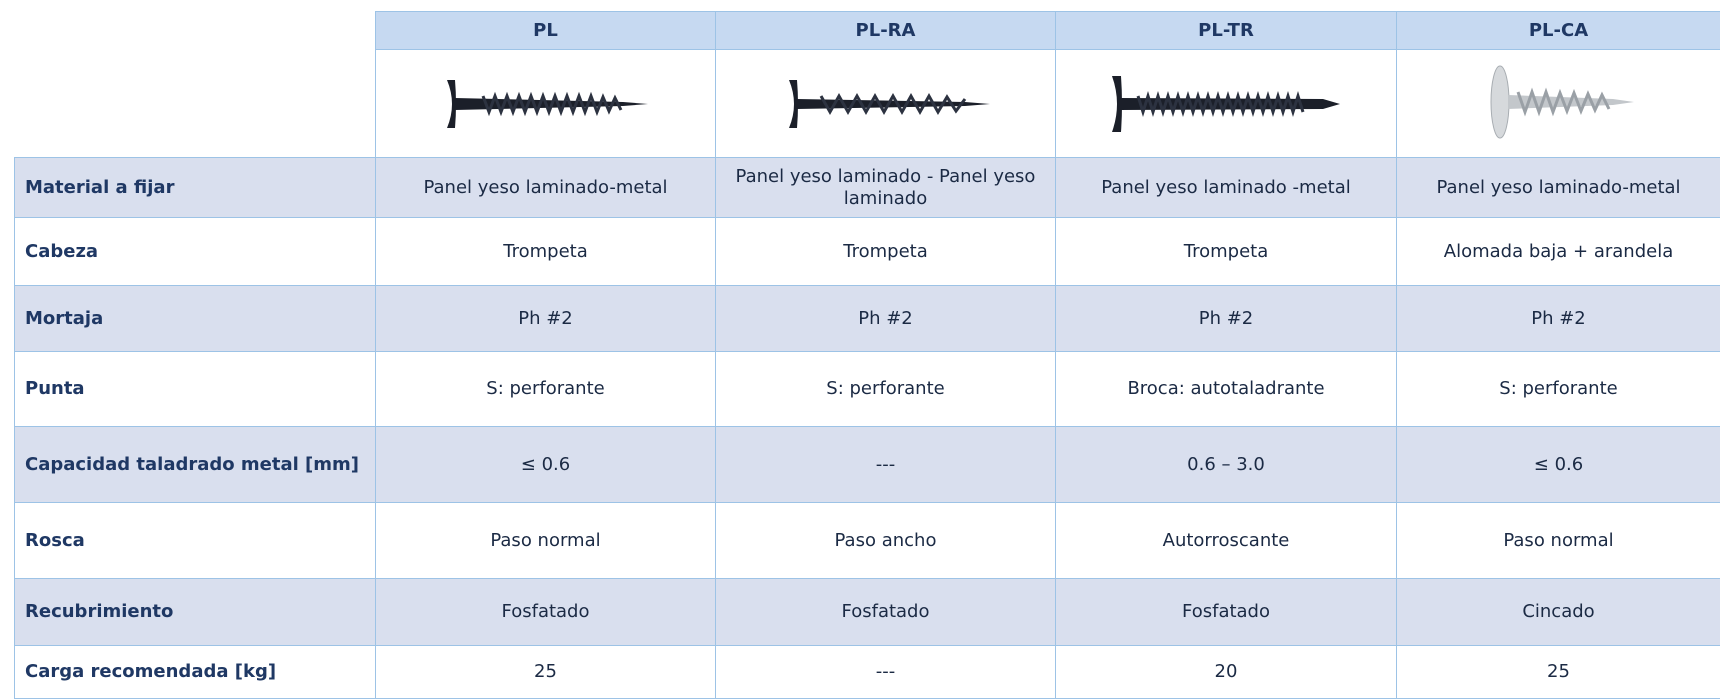 The width and height of the screenshot is (1720, 699). I want to click on table-cell: Autorroscante, so click(1226, 540).